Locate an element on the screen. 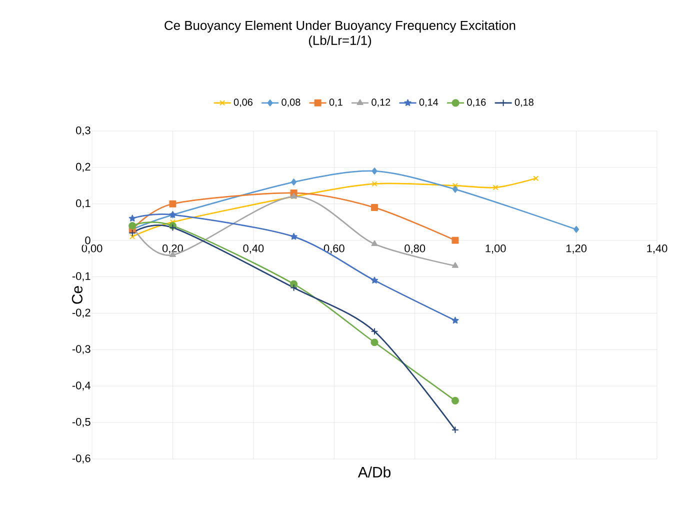  legend-label: 0,08 is located at coordinates (291, 102).